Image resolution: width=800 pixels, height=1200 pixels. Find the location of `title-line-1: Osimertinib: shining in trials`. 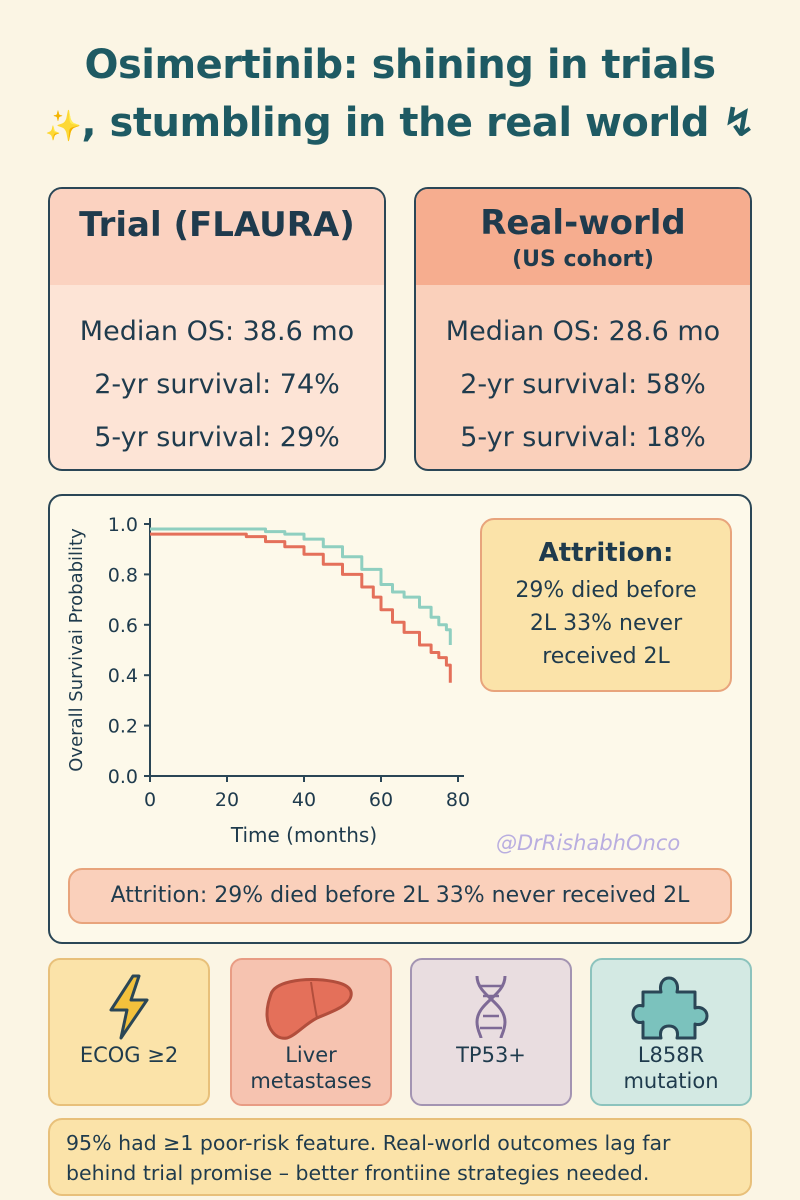

title-line-1: Osimertinib: shining in trials is located at coordinates (400, 65).